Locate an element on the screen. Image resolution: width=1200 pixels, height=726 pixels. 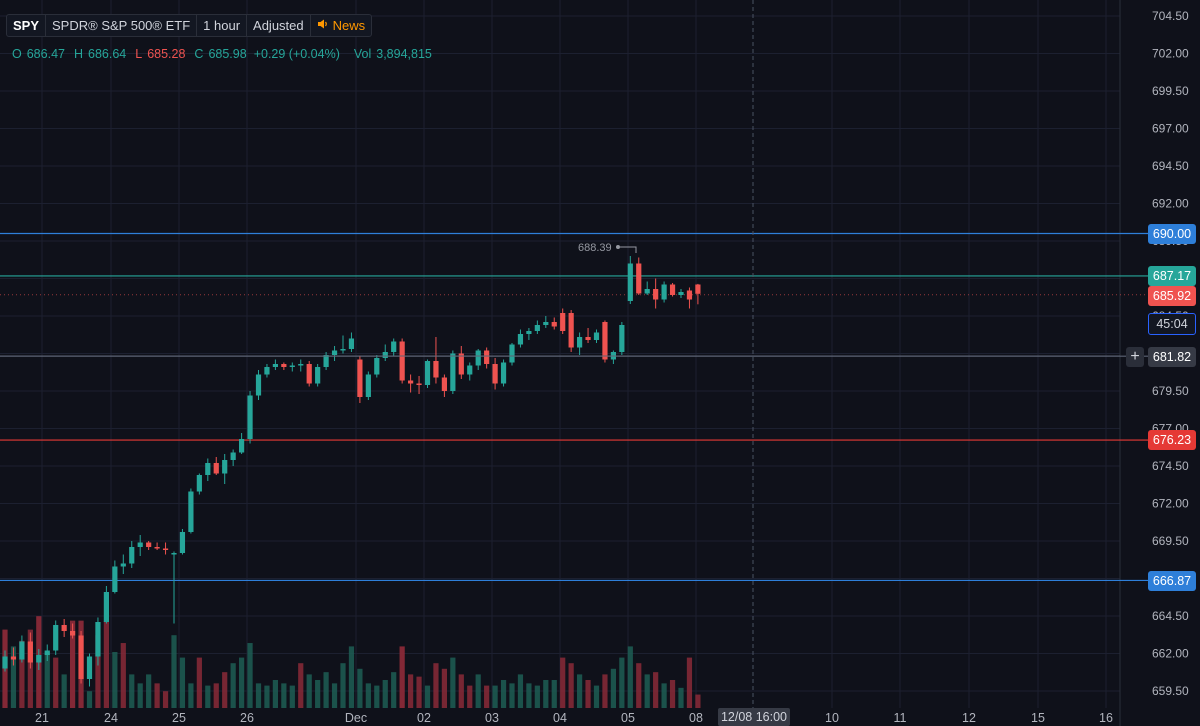
time-tick-label: 24 is located at coordinates (111, 718).